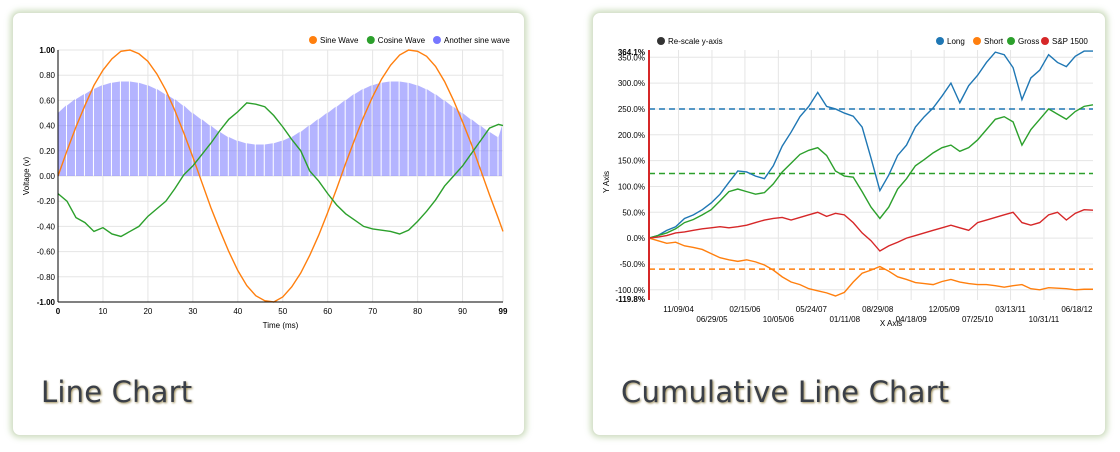 This screenshot has height=452, width=1120. I want to click on y-tick-label: 0.0%, so click(636, 238).